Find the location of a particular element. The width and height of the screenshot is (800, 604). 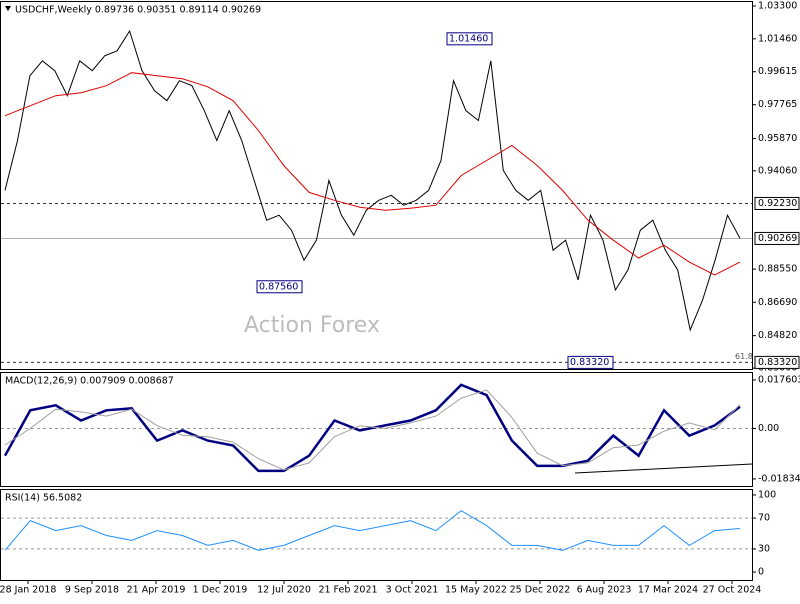

y-tick-label: 0.99615 is located at coordinates (777, 71).